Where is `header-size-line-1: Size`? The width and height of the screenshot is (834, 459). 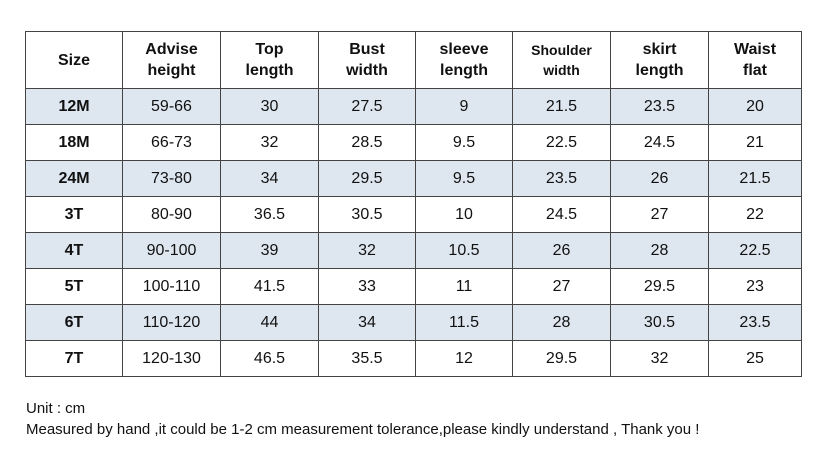
header-size-line-1: Size is located at coordinates (73, 60).